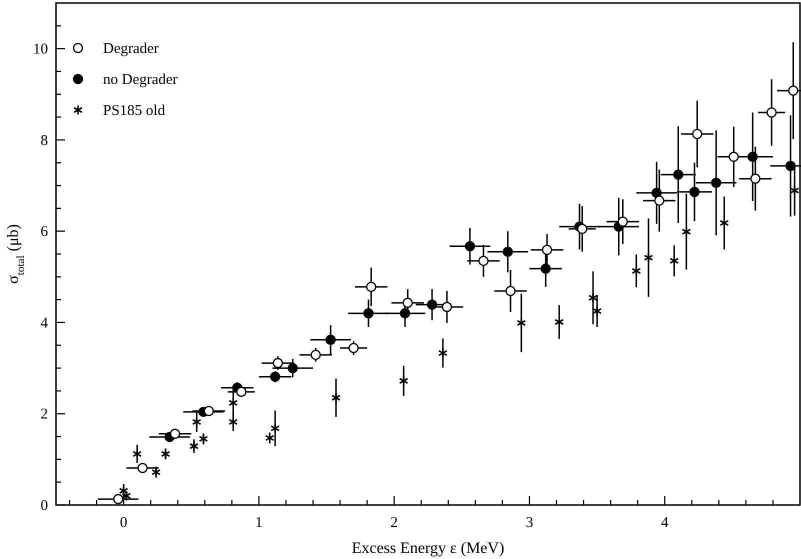 This screenshot has width=801, height=559. I want to click on legend-label: PS185 old, so click(134, 111).